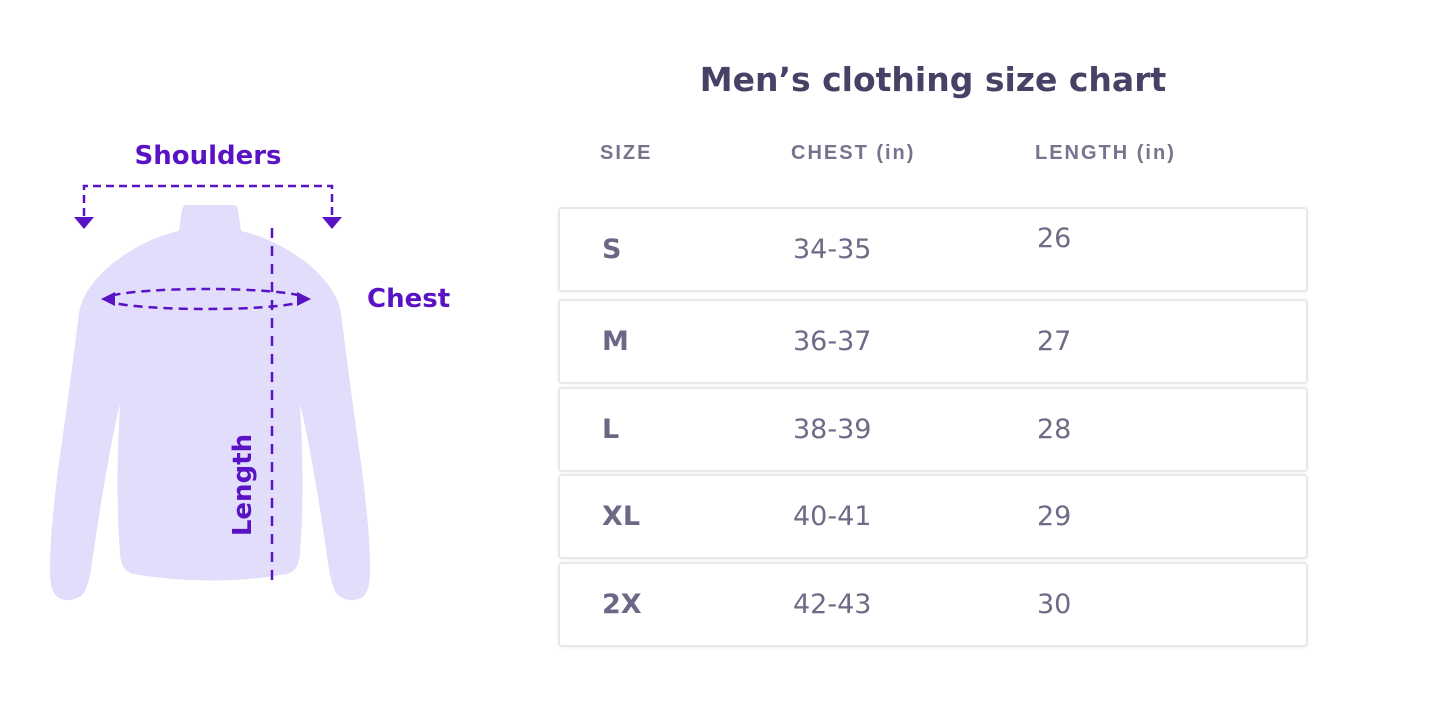 The width and height of the screenshot is (1445, 725). I want to click on cell-size: 2X, so click(622, 604).